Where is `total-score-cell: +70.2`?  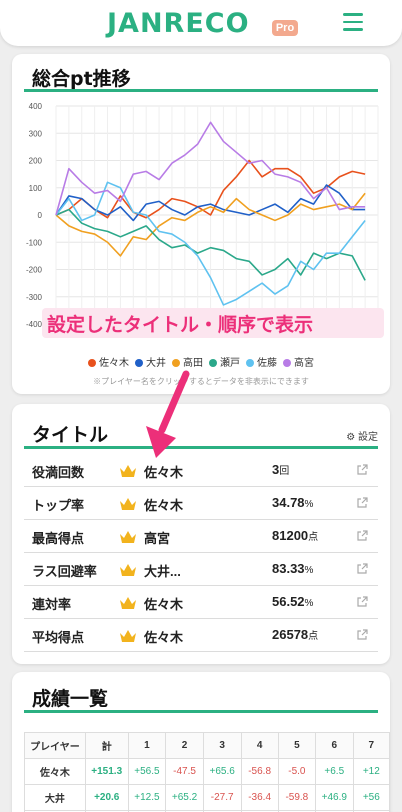 total-score-cell: +70.2 is located at coordinates (106, 811).